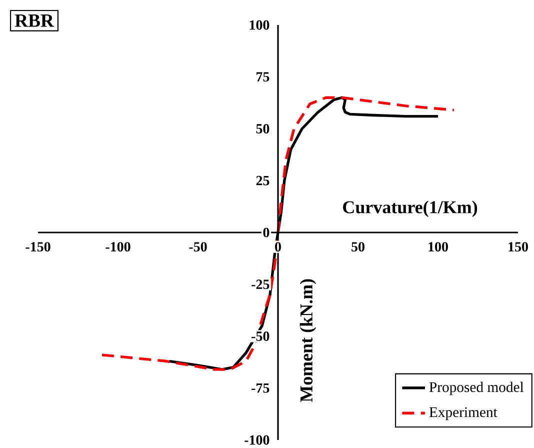 The image size is (534, 448). Describe the element at coordinates (278, 247) in the screenshot. I see `x-tick-label: 0` at that location.